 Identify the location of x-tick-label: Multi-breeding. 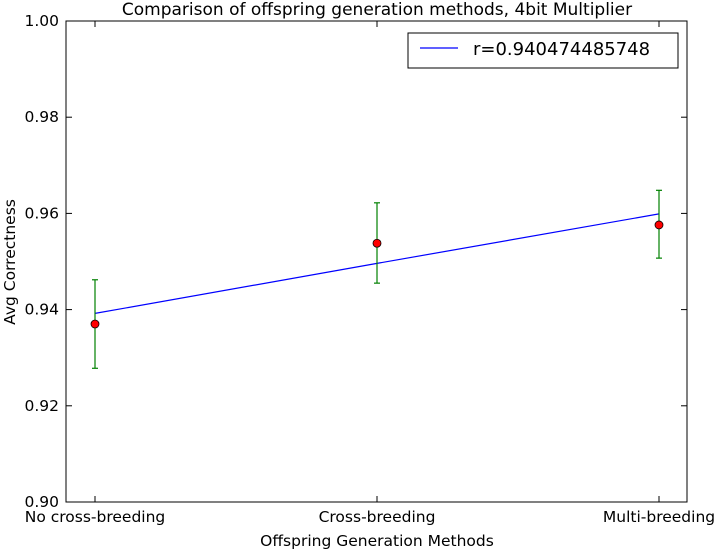
(659, 517).